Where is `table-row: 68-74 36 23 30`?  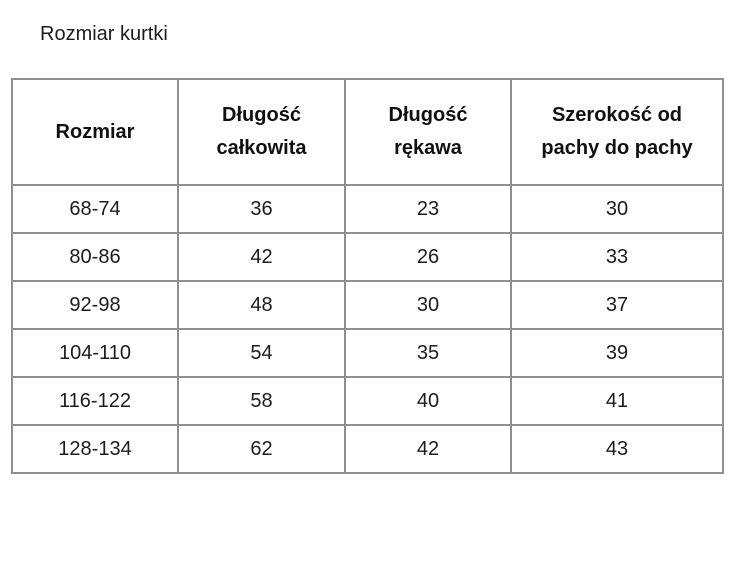
table-row: 68-74 36 23 30 is located at coordinates (367, 209).